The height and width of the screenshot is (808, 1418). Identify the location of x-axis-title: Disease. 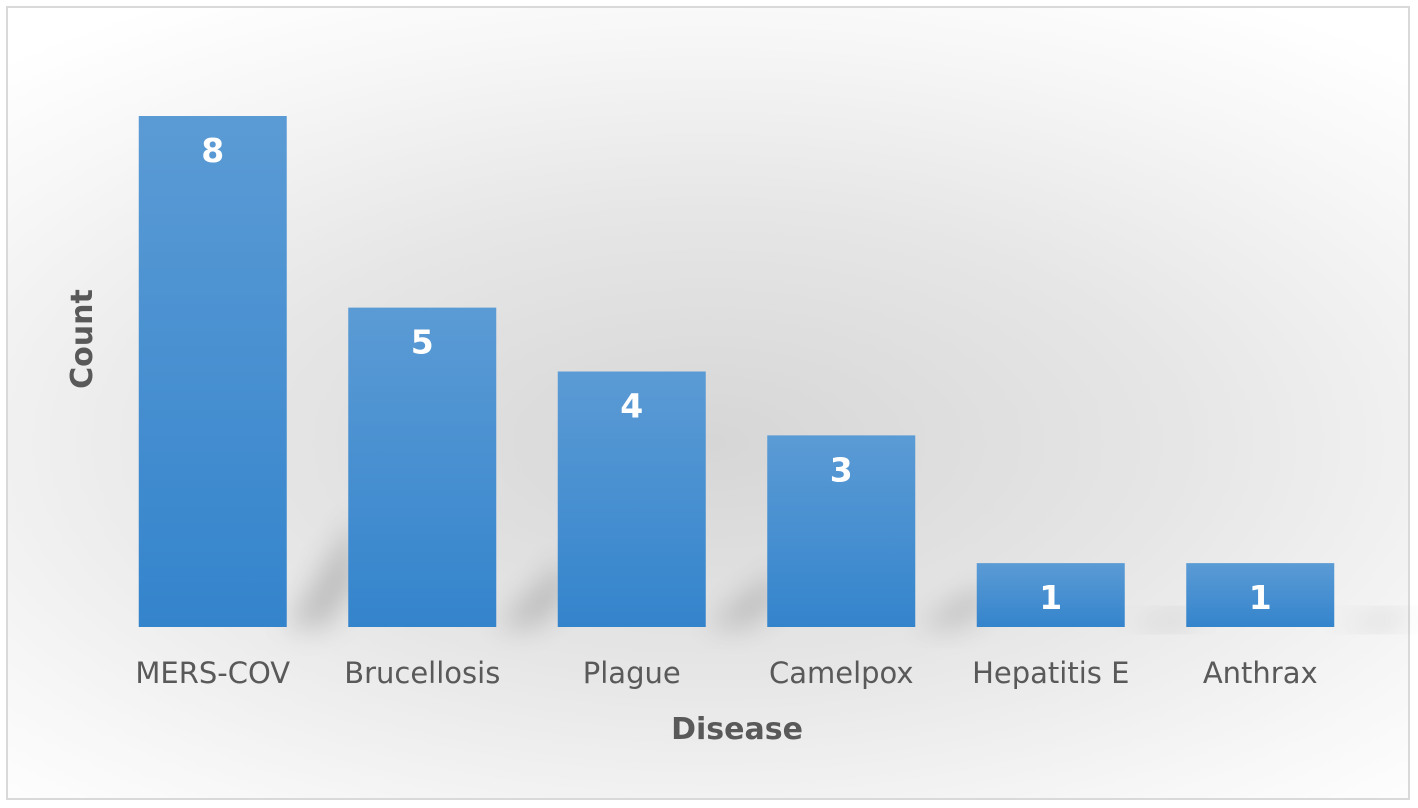
(737, 729).